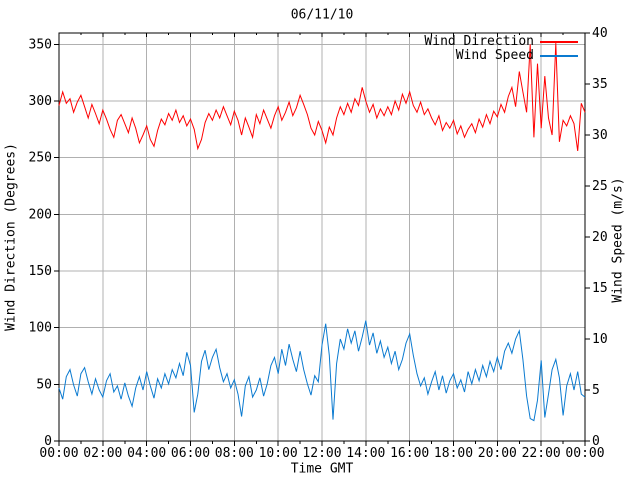 The width and height of the screenshot is (640, 480). What do you see at coordinates (600, 237) in the screenshot?
I see `y-right-tick-label: 20` at bounding box center [600, 237].